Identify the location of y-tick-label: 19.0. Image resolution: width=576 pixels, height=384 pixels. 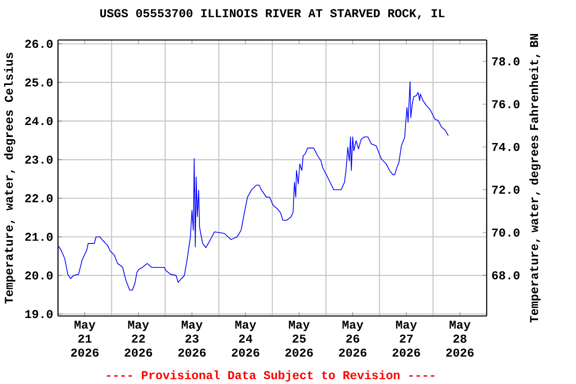
(39, 314).